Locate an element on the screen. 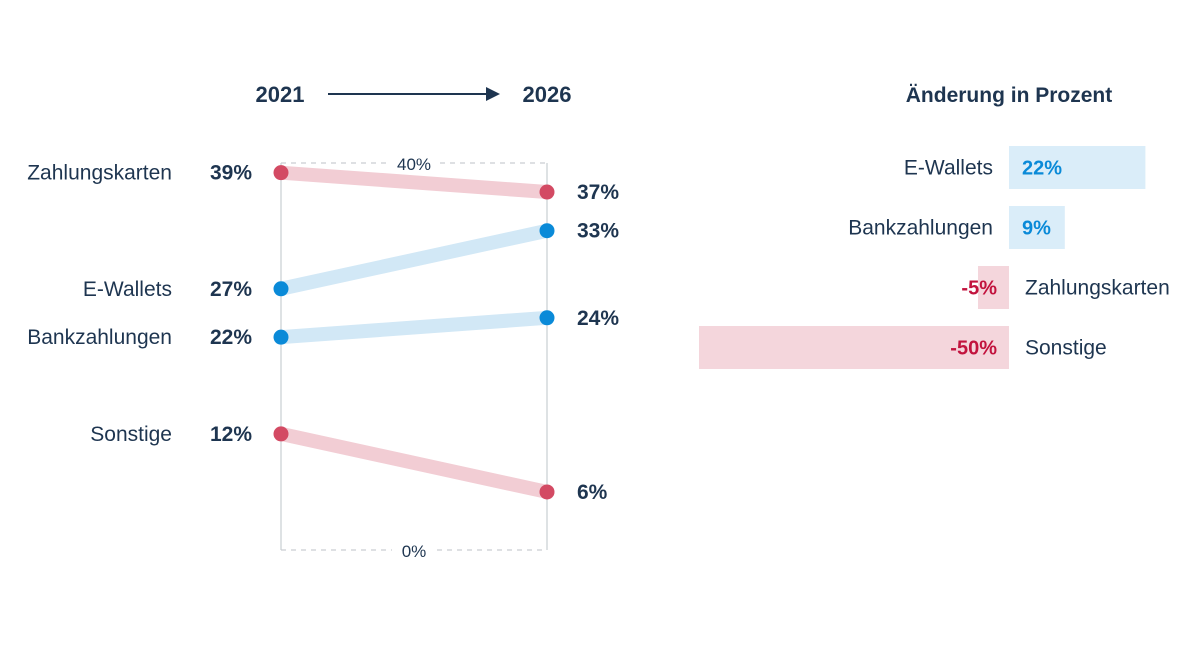 This screenshot has width=1200, height=654. point-2026-zahlungskarten is located at coordinates (547, 192).